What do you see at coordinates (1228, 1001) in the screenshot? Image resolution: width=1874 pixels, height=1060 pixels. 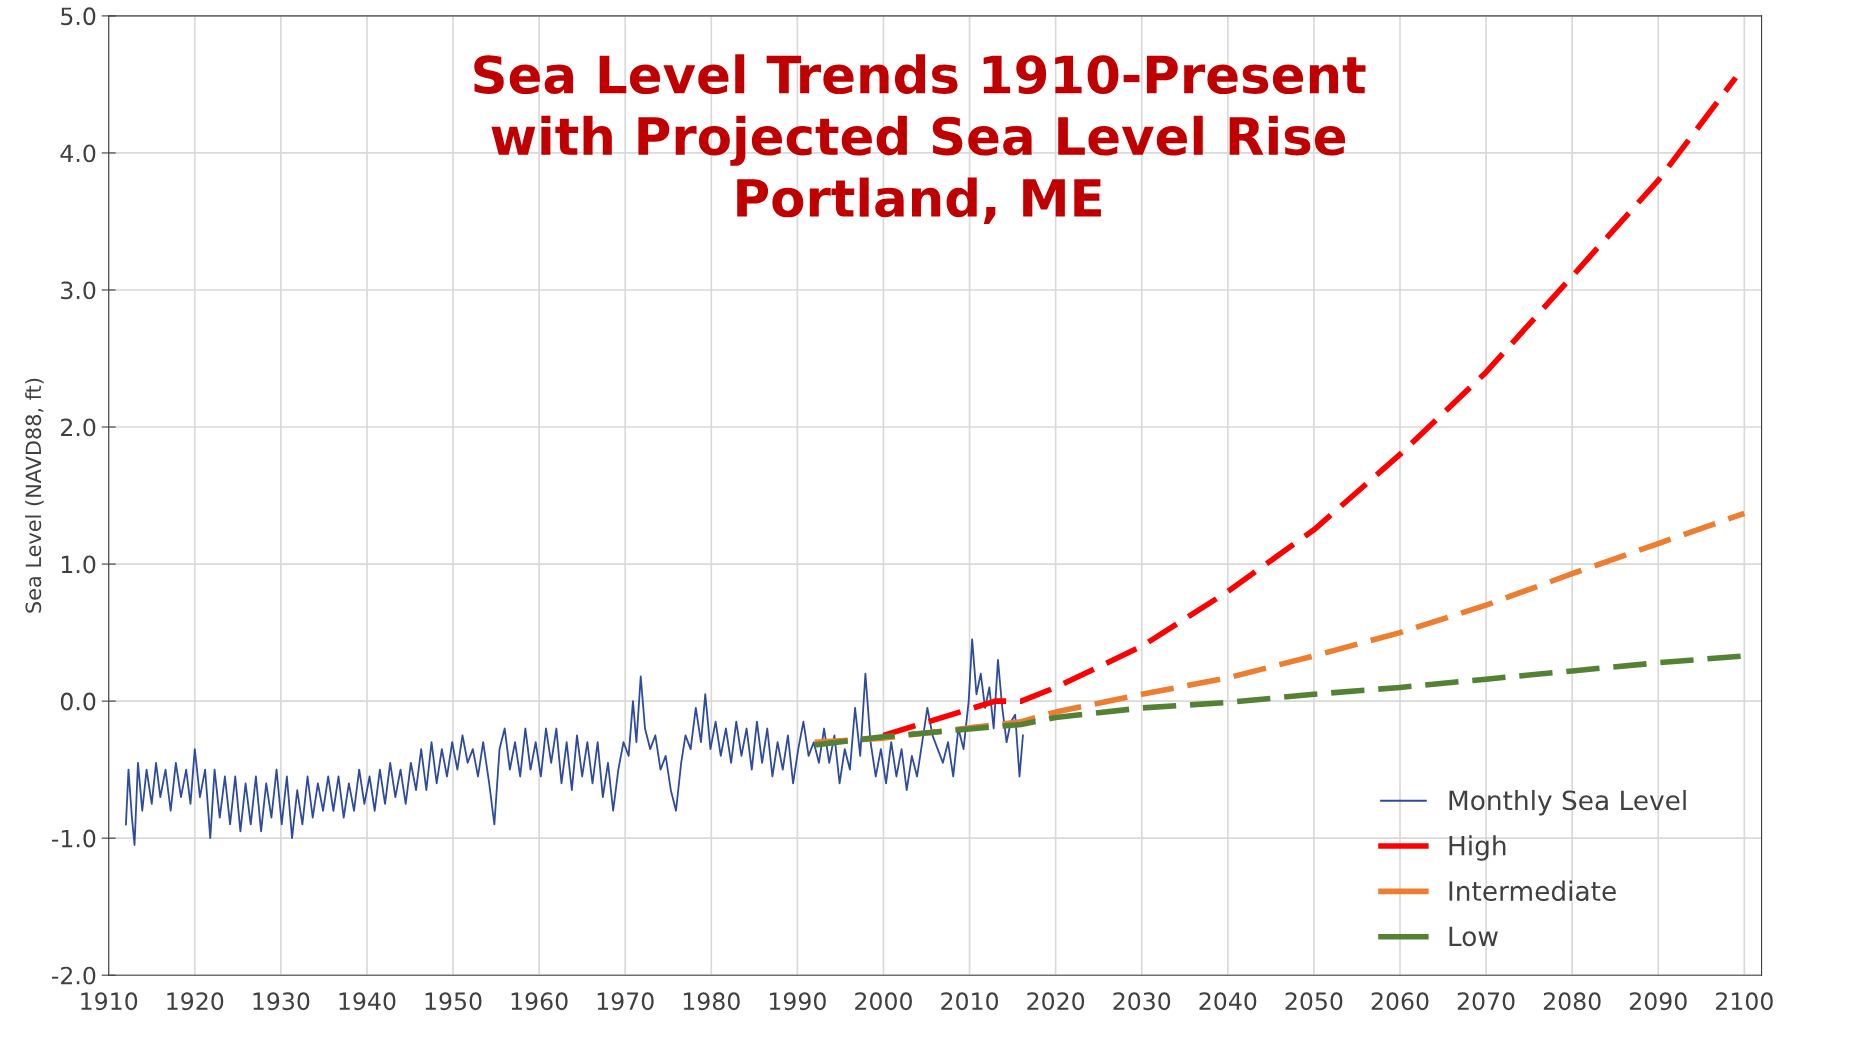 I see `x-tick-label: 2040` at bounding box center [1228, 1001].